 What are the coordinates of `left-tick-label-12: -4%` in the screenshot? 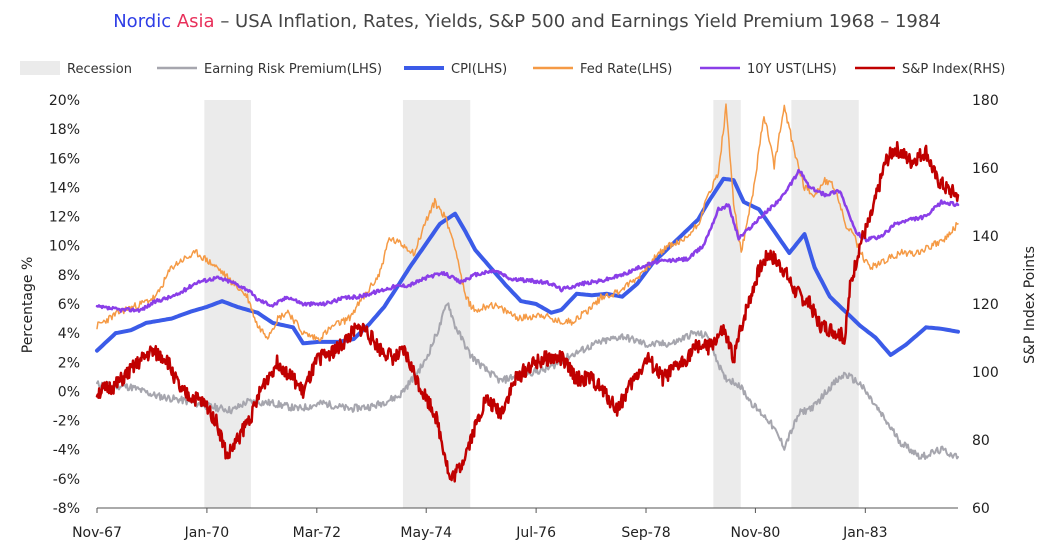 It's located at (66, 451).